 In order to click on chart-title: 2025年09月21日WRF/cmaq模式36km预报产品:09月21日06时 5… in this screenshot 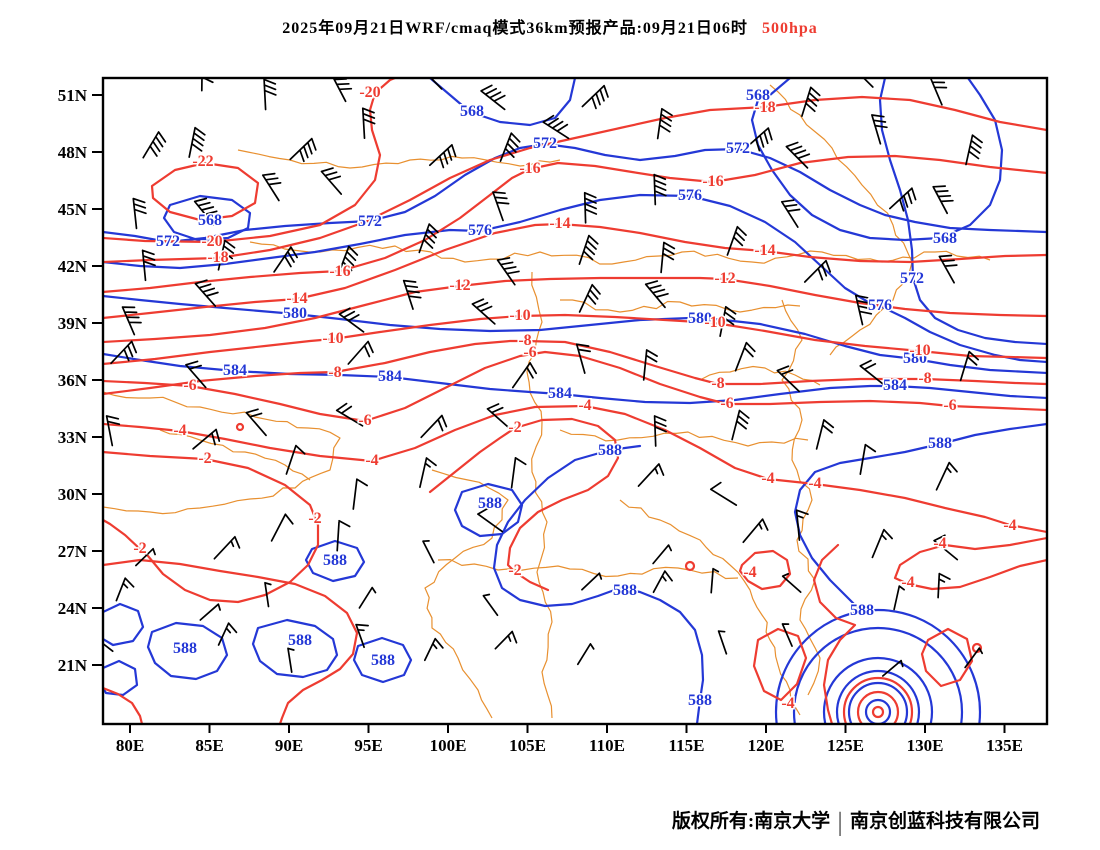, I will do `click(550, 26)`.